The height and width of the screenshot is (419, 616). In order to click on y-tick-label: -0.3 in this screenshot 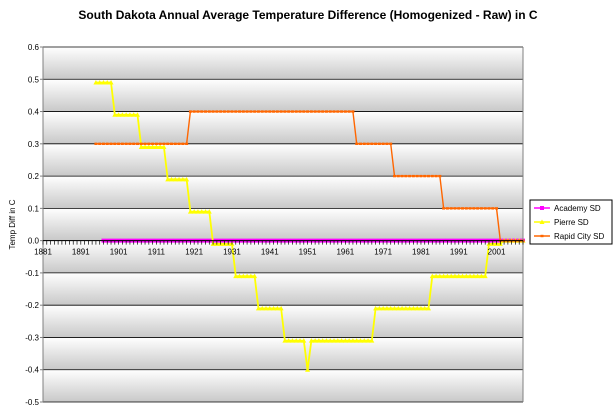, I will do `click(32, 337)`.